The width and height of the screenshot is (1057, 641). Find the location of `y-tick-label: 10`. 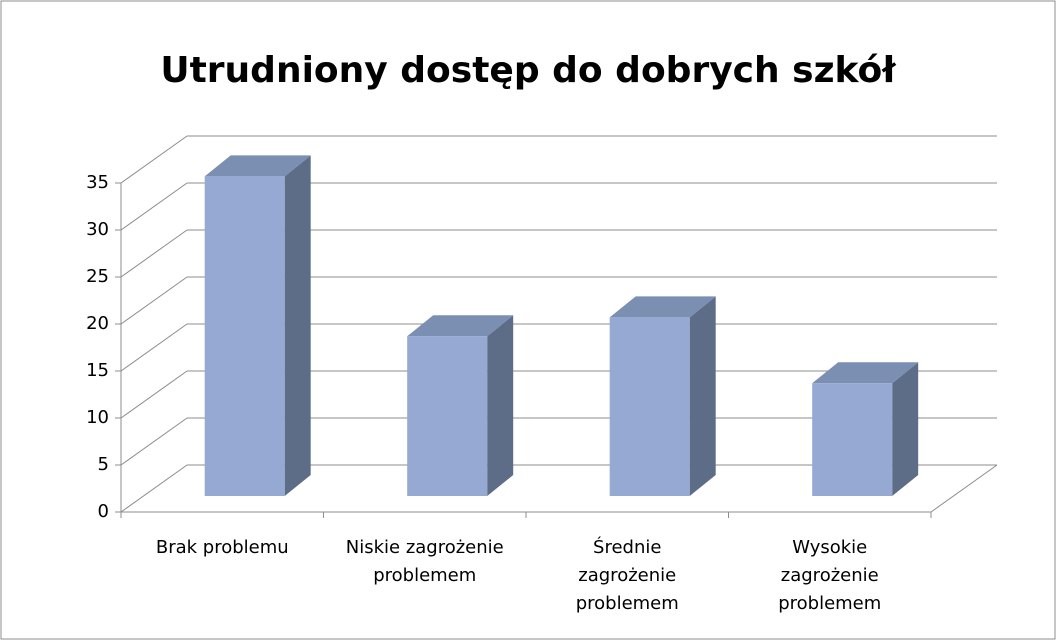

y-tick-label: 10 is located at coordinates (97, 417).